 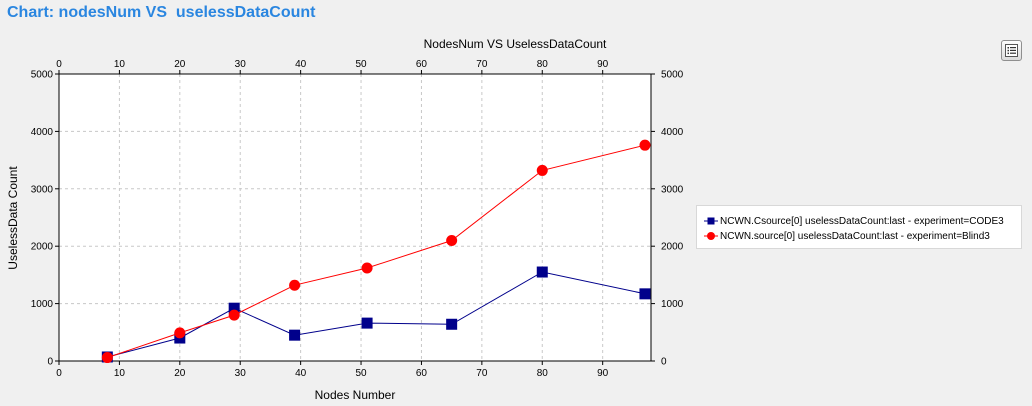 I want to click on y-tick-label-left: 4000, so click(x=42, y=132).